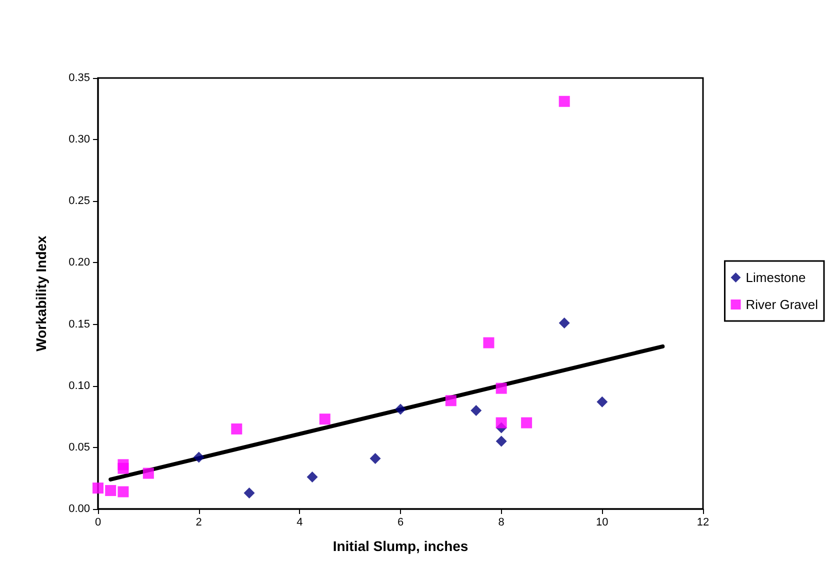 The height and width of the screenshot is (584, 838). Describe the element at coordinates (782, 304) in the screenshot. I see `legend-label: River Gravel` at that location.